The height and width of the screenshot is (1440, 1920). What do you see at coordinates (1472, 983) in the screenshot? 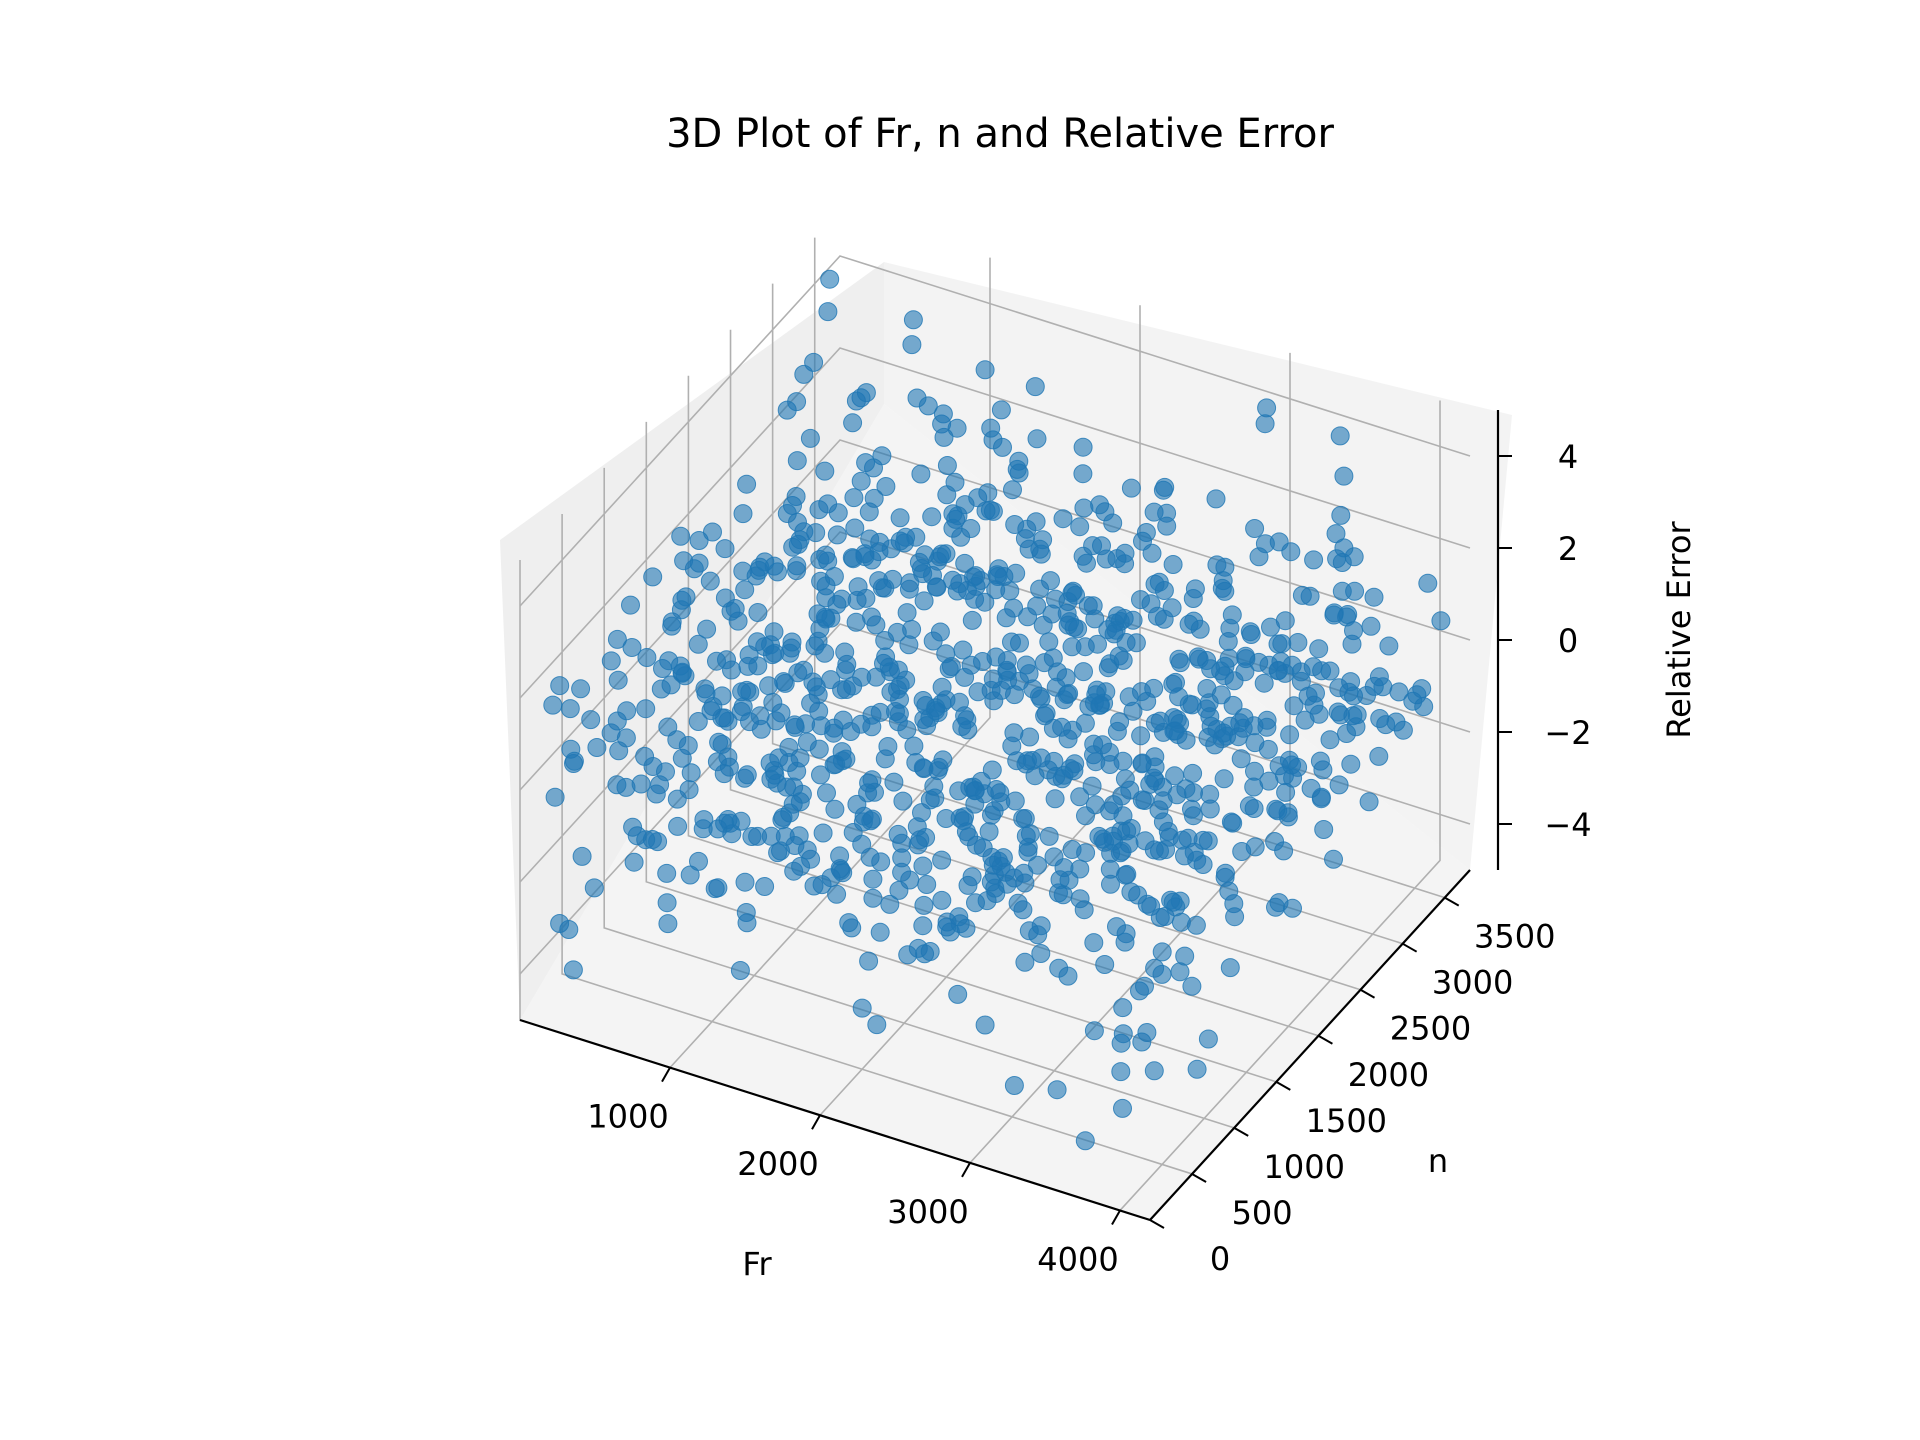
I see `y-tick-label-6: 3000` at bounding box center [1472, 983].